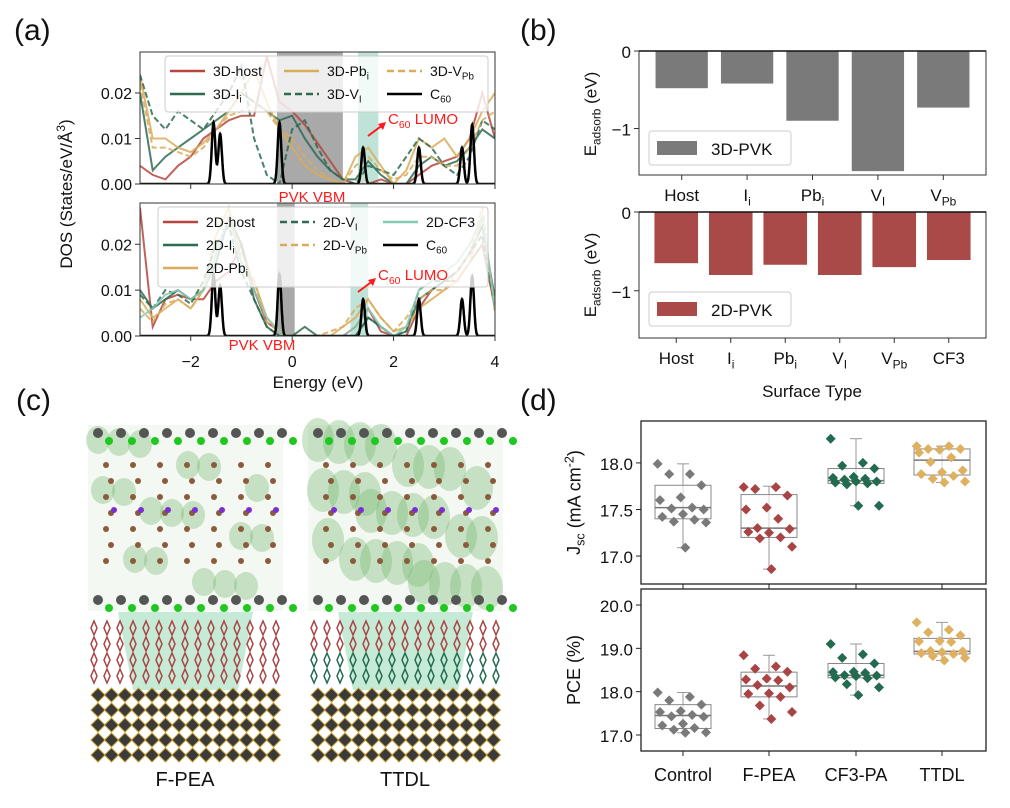  I want to click on dos-line-3D-VPb, so click(317, 133).